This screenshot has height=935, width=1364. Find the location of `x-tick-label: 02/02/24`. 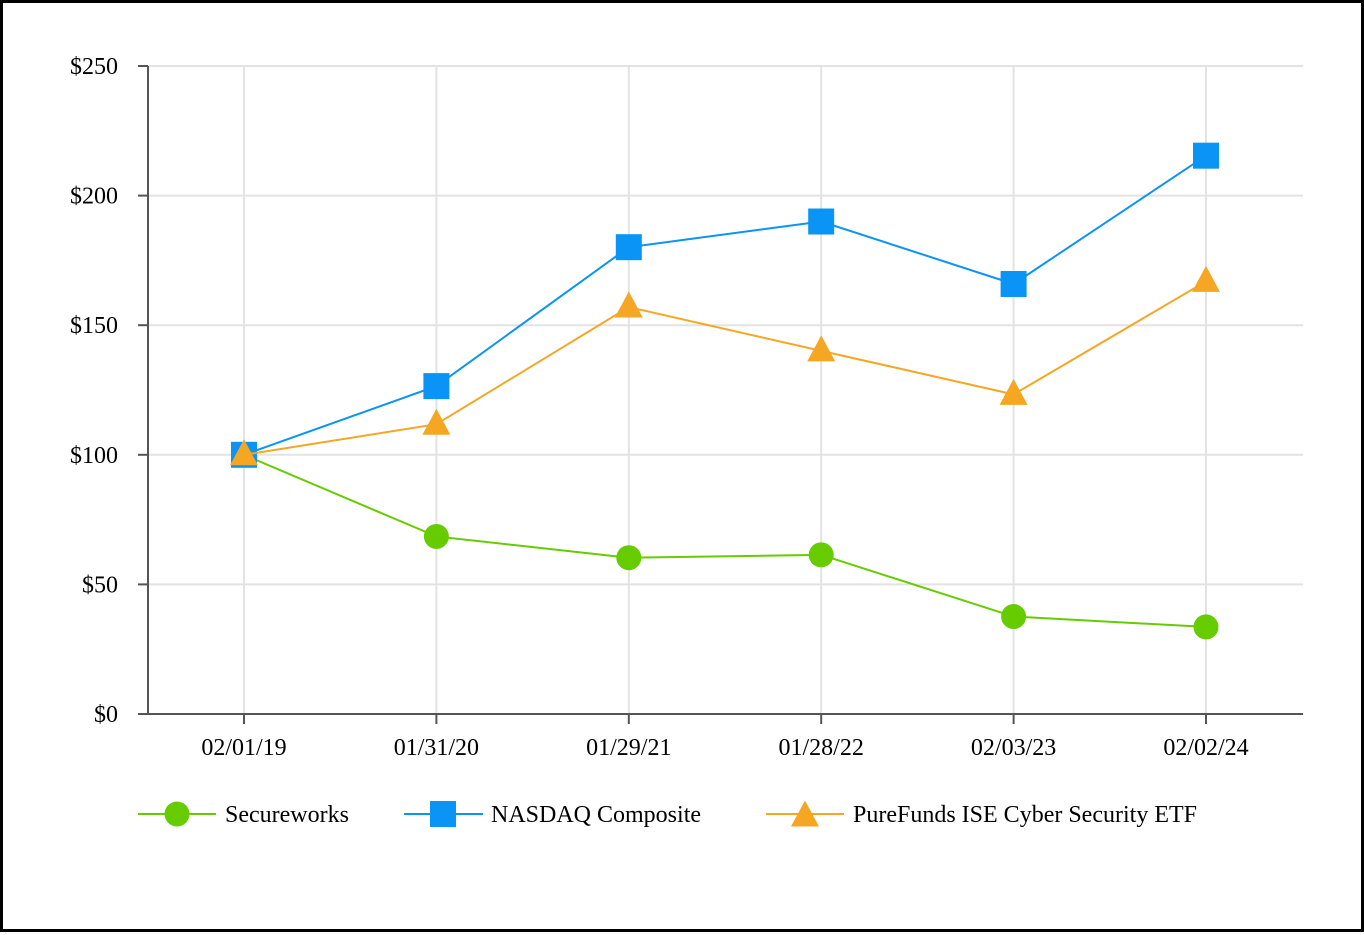

x-tick-label: 02/02/24 is located at coordinates (1205, 748).